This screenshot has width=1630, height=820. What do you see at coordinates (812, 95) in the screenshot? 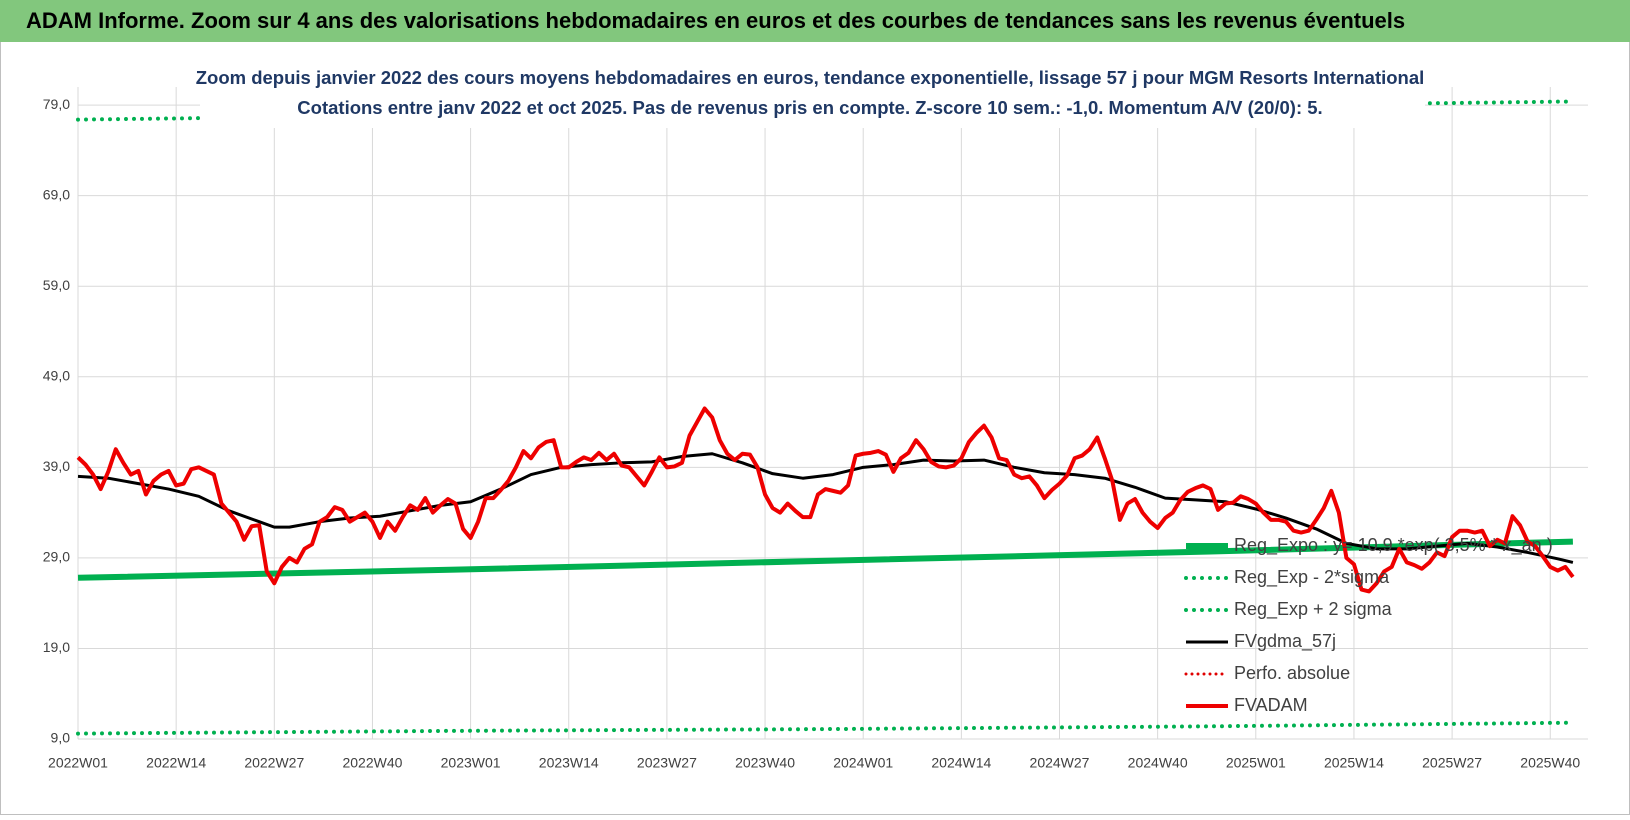
I see `title-box` at bounding box center [812, 95].